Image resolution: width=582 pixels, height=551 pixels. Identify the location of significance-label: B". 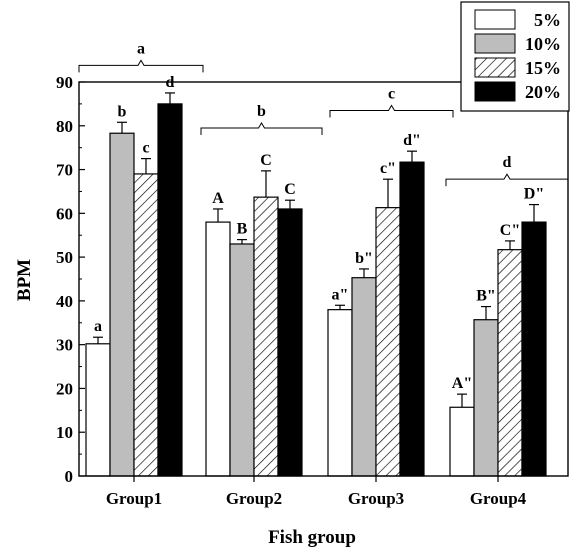
(486, 296).